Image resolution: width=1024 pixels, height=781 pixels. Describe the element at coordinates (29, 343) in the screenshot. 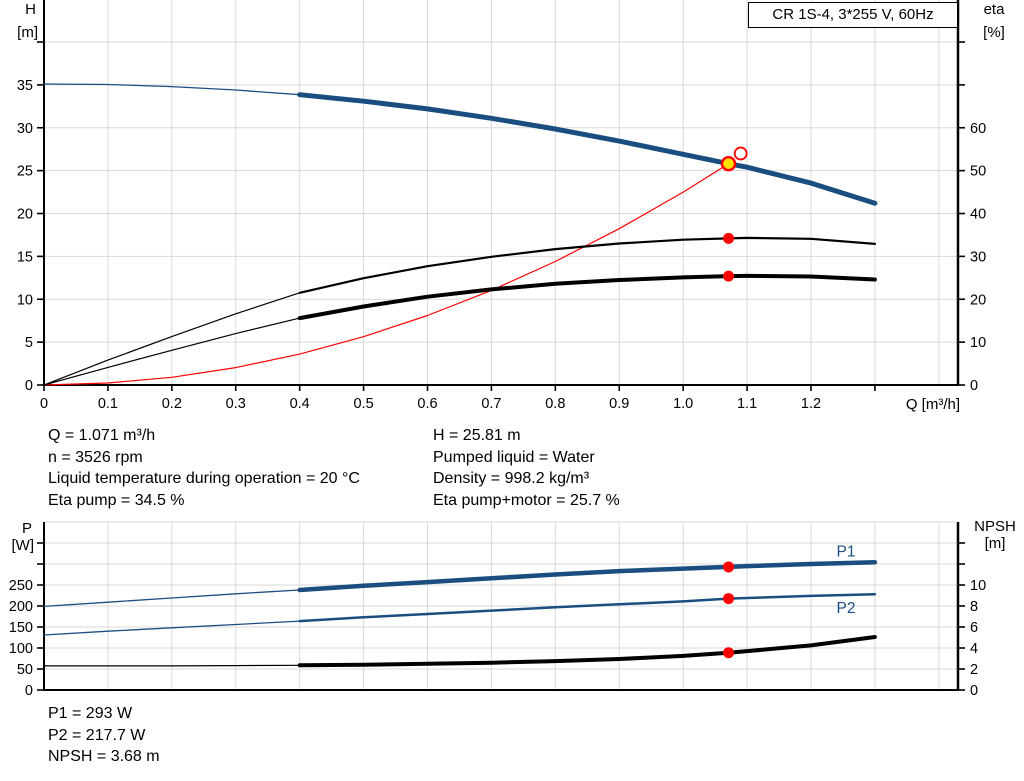

I see `left-tick-label: 5` at that location.